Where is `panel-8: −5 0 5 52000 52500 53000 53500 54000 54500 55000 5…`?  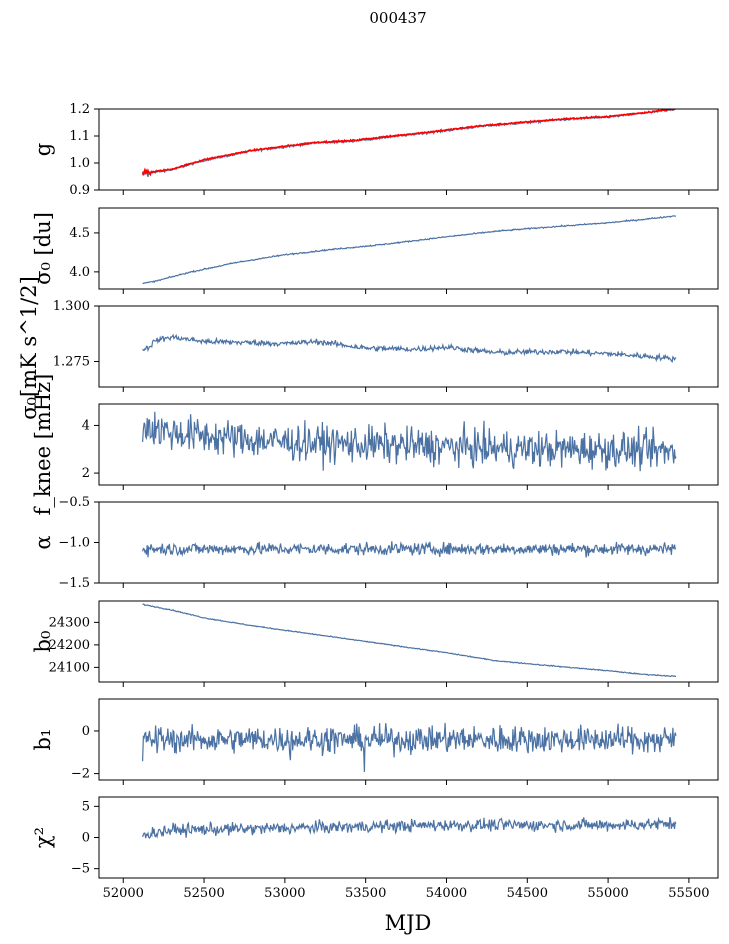
panel-8: −5 0 5 52000 52500 53000 53500 54000 54500 55000 5… is located at coordinates (375, 848).